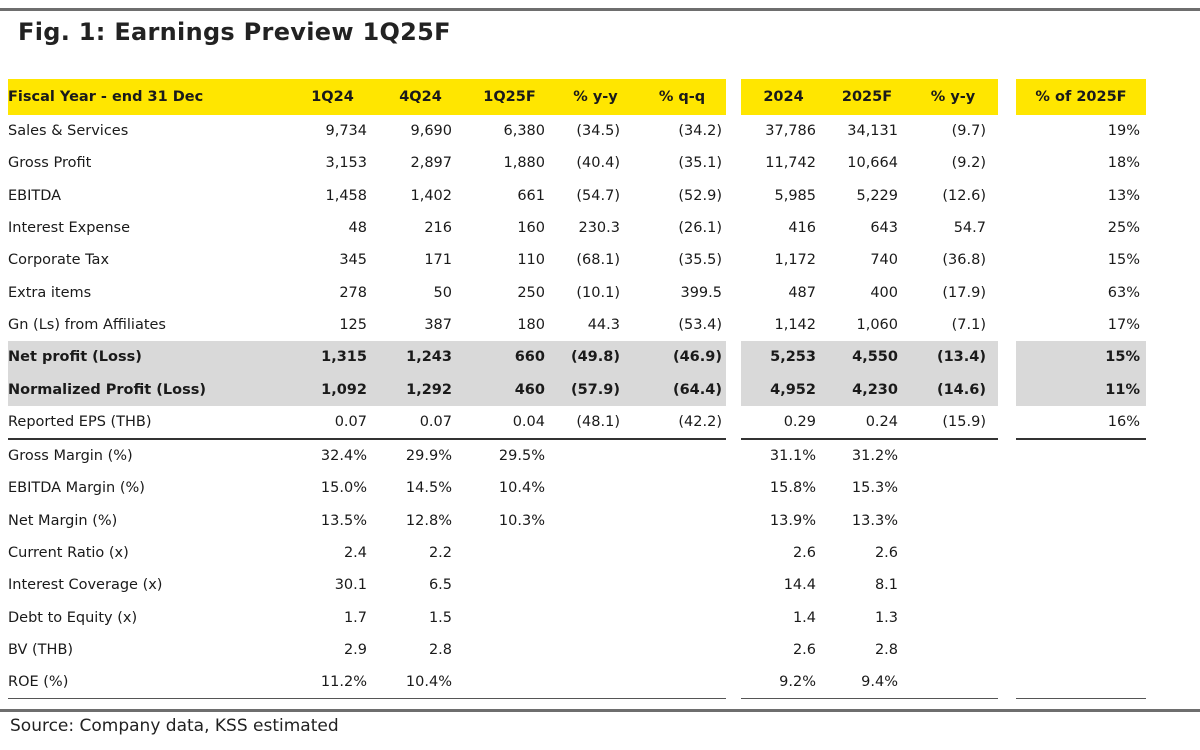  Describe the element at coordinates (598, 260) in the screenshot. I see `value-cell: (68.1)` at that location.